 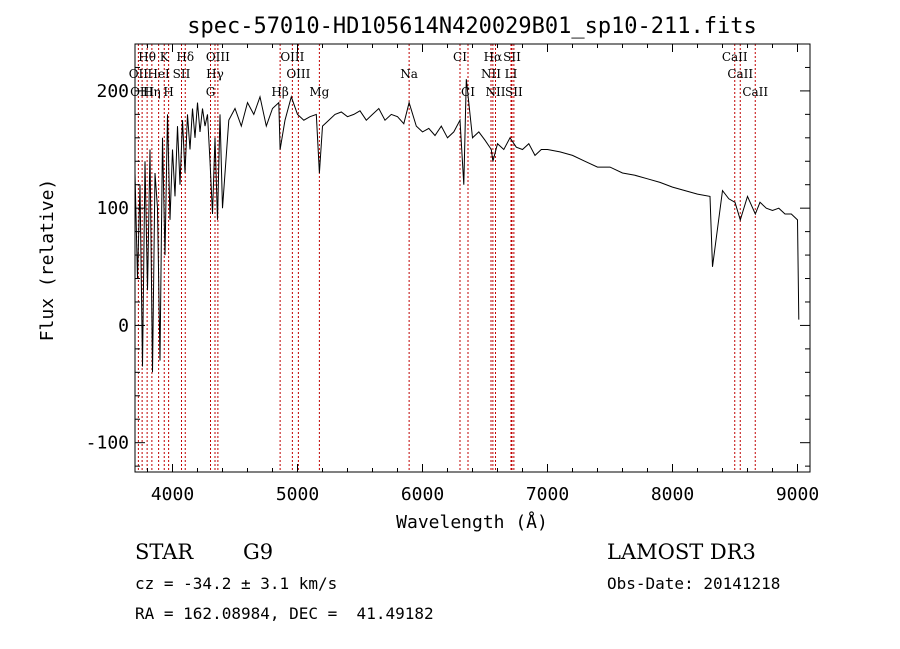 What do you see at coordinates (493, 57) in the screenshot?
I see `line-label: Hα` at bounding box center [493, 57].